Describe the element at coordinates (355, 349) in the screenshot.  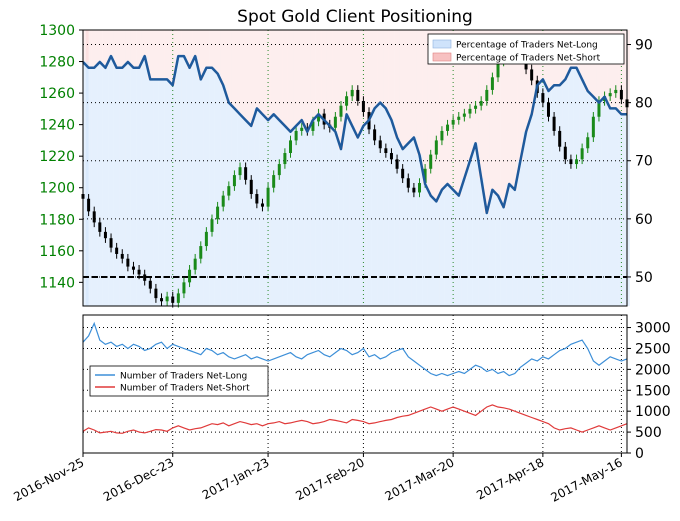
I see `net-long-count-line` at that location.